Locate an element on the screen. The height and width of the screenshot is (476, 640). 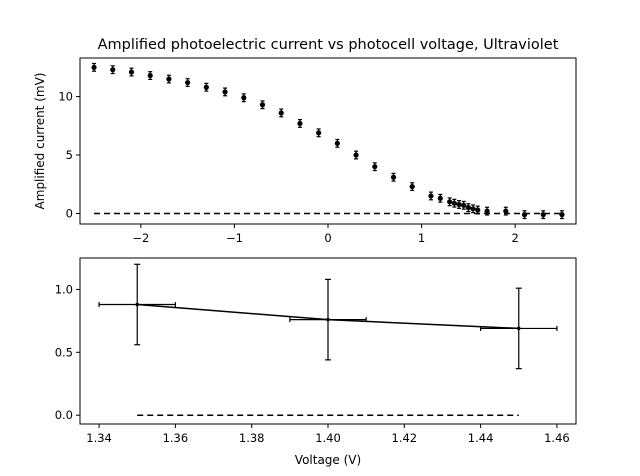
x-tick-label: 2 is located at coordinates (515, 238).